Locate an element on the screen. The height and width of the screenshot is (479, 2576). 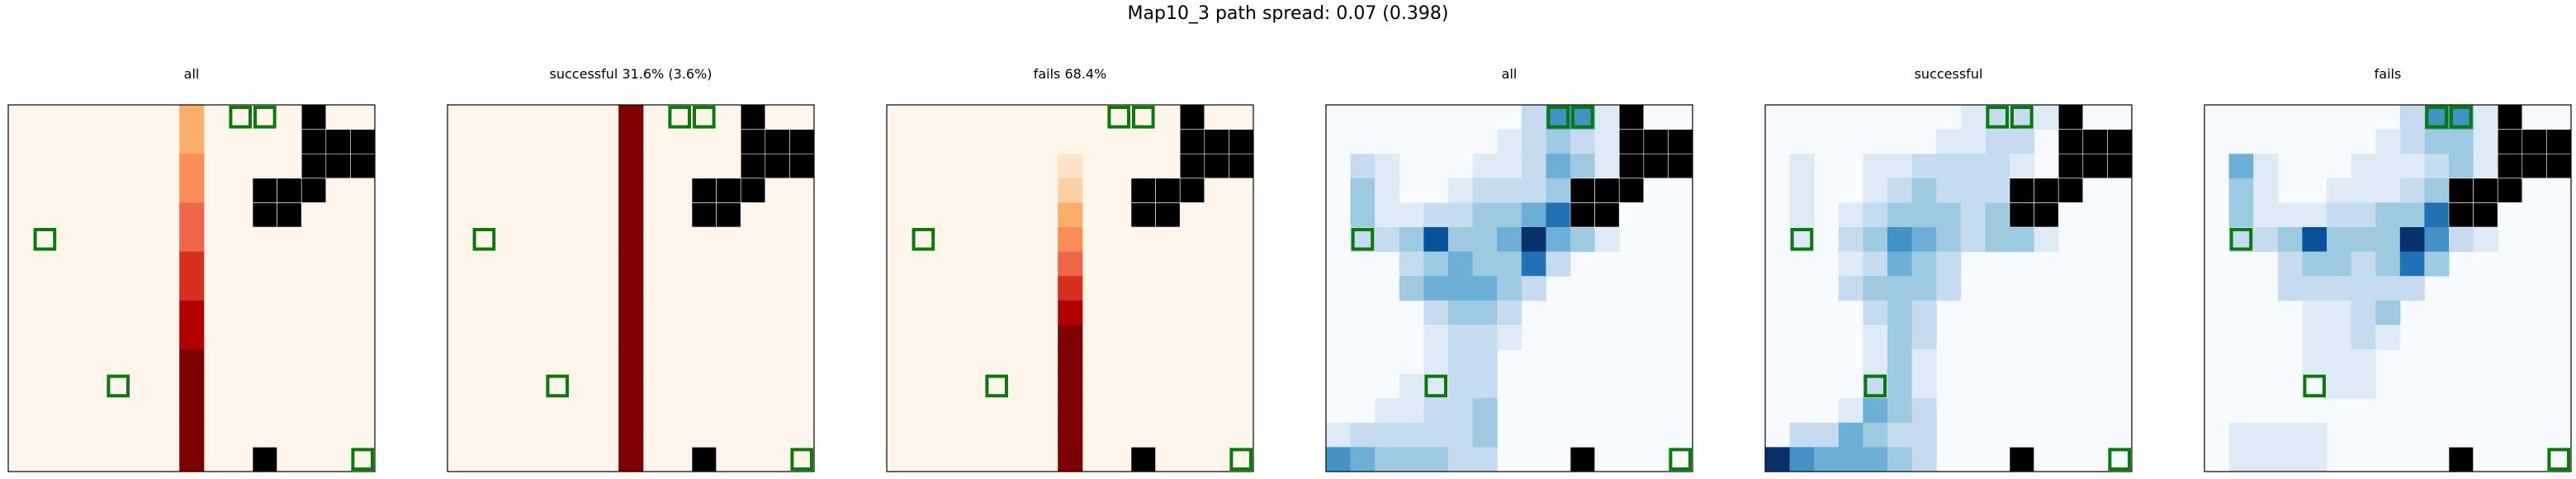
panel-frame is located at coordinates (1509, 288).